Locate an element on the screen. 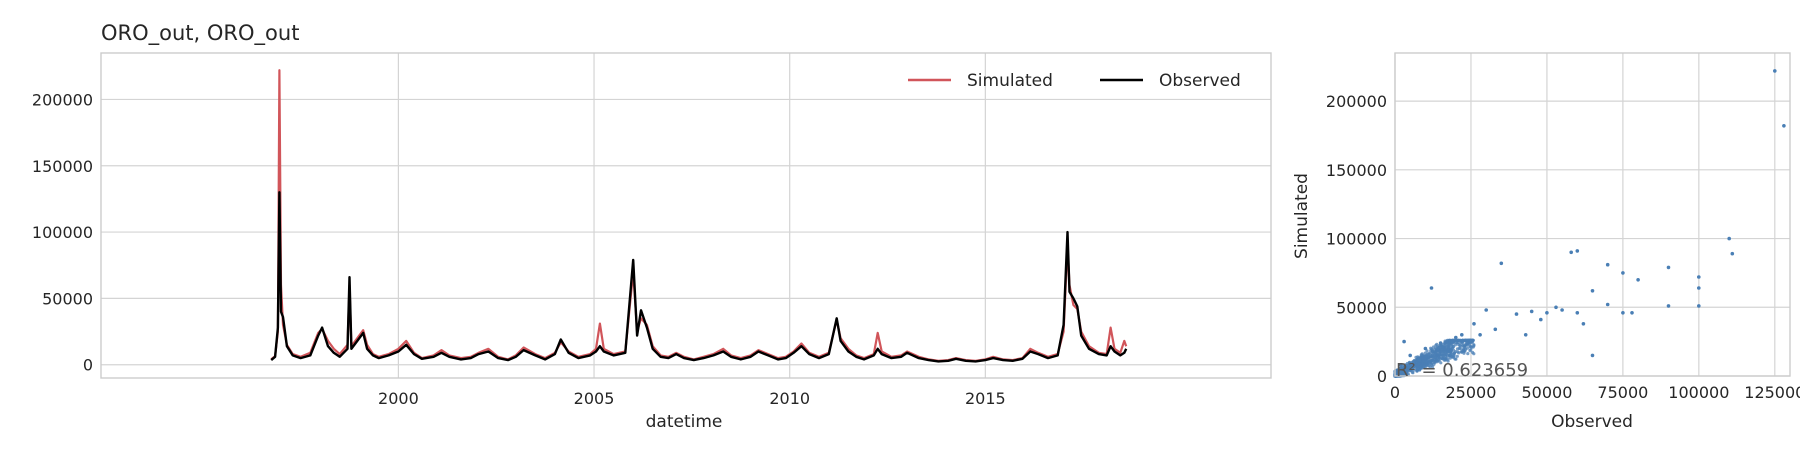  scatter-x-tick-label: 75000 is located at coordinates (1622, 392).